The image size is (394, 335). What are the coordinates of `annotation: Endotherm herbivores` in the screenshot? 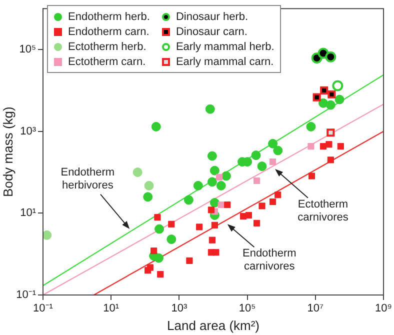 It's located at (87, 179).